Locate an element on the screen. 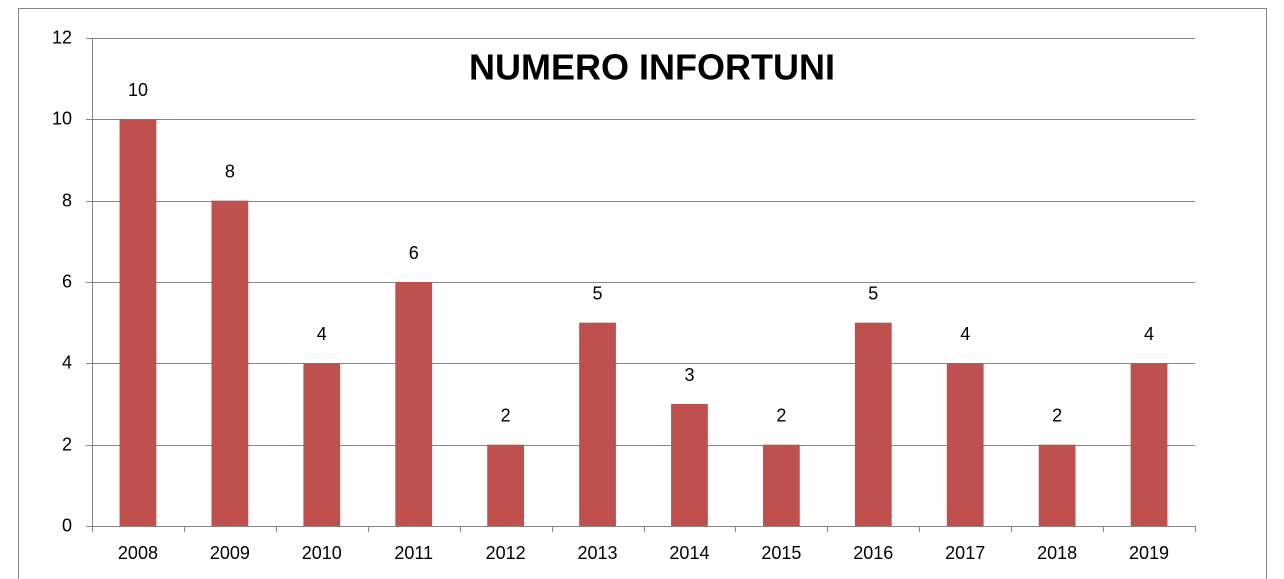 Image resolution: width=1284 pixels, height=579 pixels. x-tick-label: 2016 is located at coordinates (873, 553).